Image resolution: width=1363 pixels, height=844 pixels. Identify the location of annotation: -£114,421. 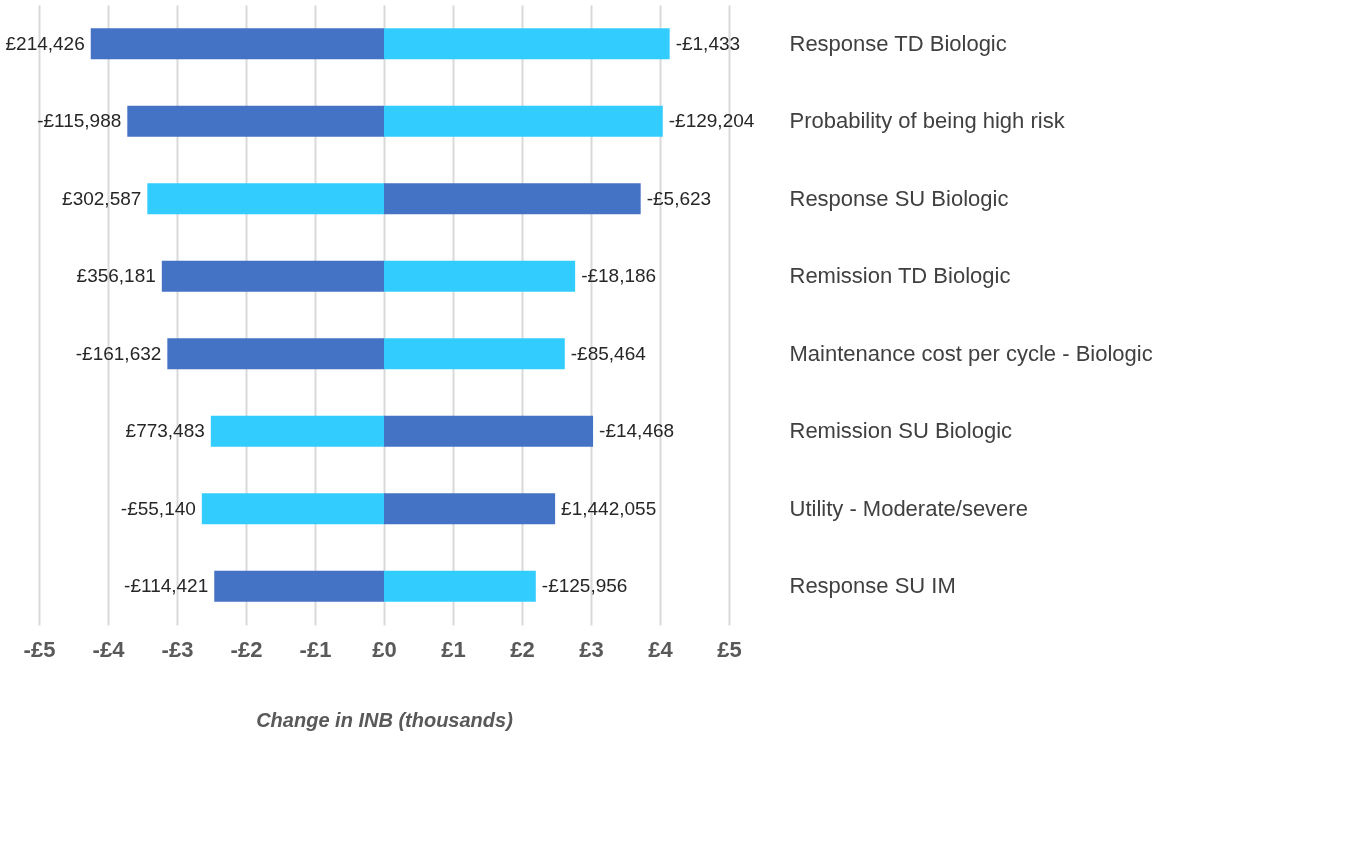
(166, 586).